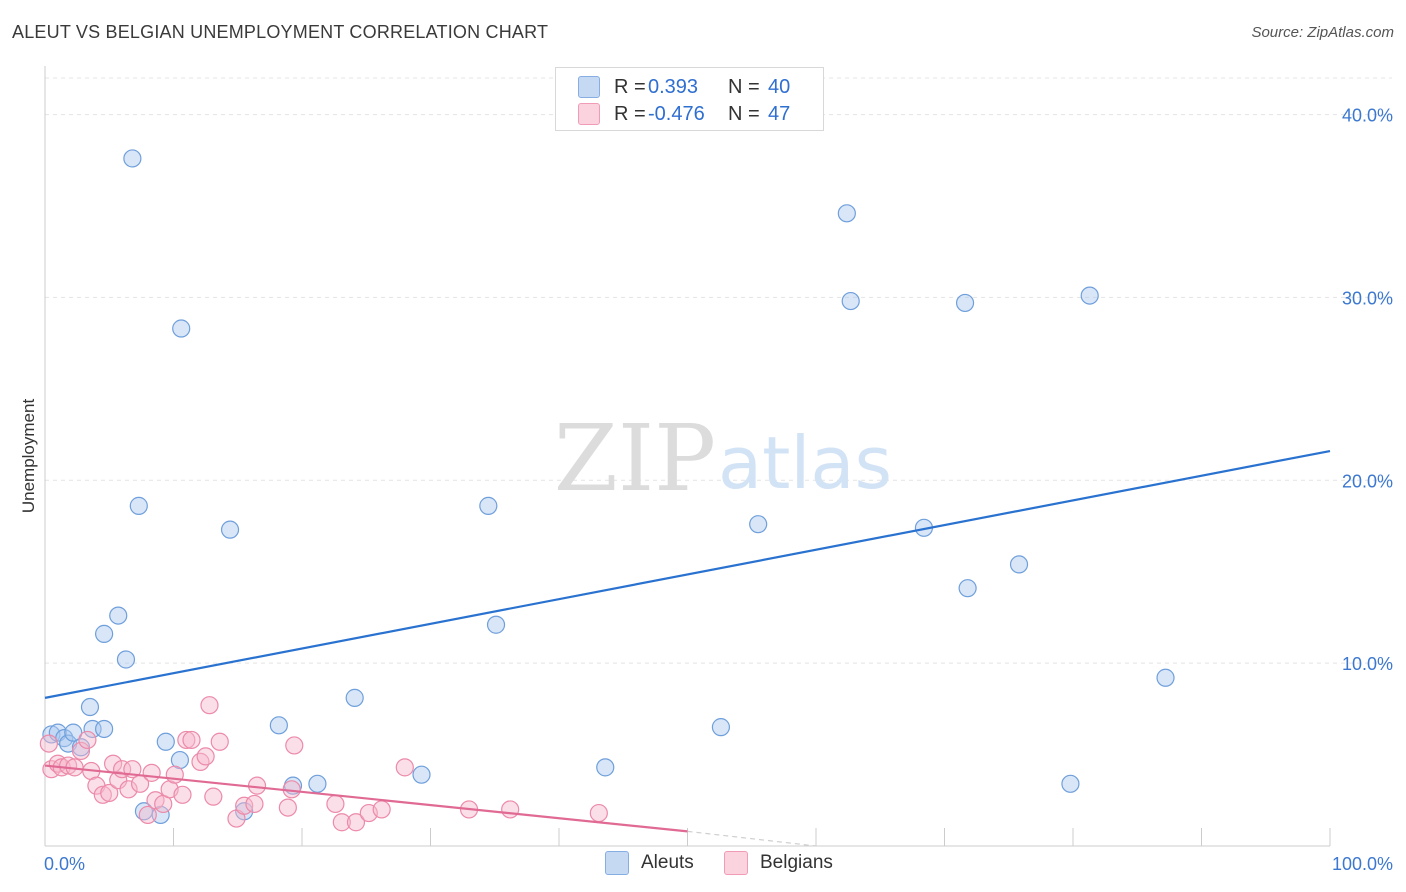 The width and height of the screenshot is (1406, 892). I want to click on source-label: Source: ZipAtlas.com, so click(1322, 32).